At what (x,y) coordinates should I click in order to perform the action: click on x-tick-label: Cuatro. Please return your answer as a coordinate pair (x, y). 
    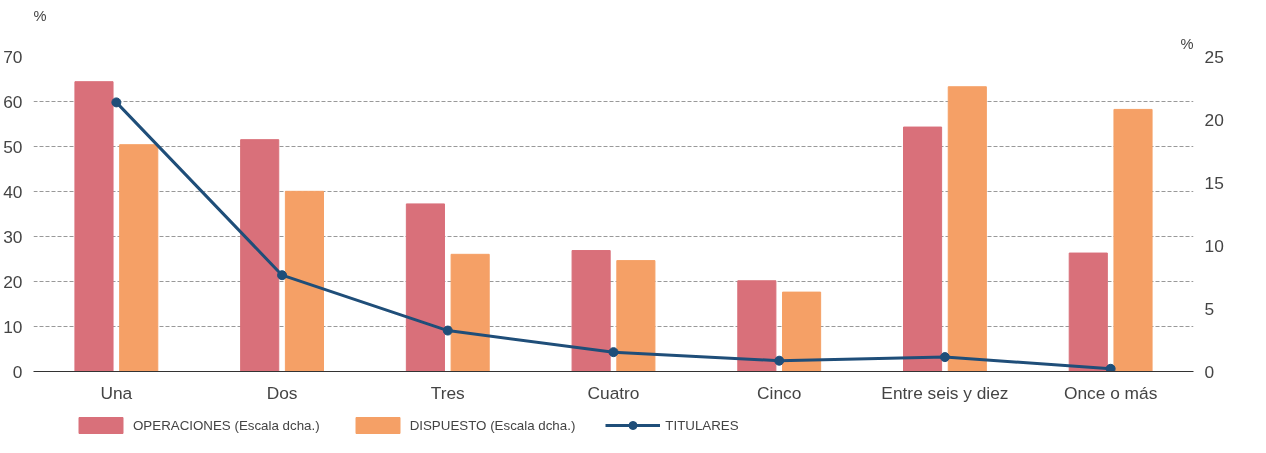
    Looking at the image, I should click on (613, 392).